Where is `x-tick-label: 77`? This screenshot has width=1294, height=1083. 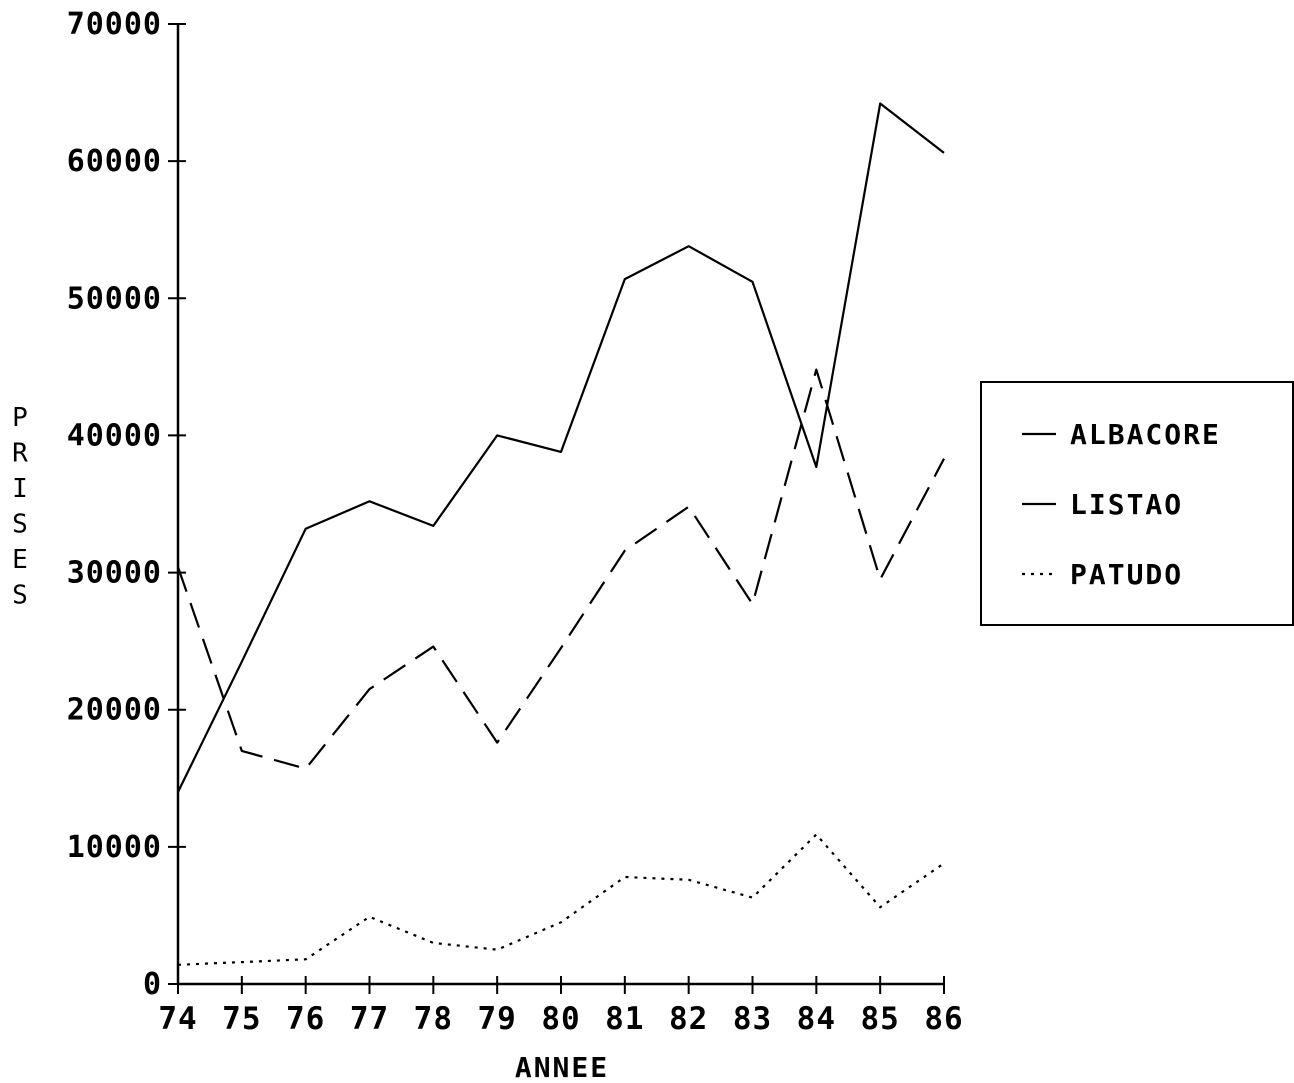 x-tick-label: 77 is located at coordinates (369, 1019).